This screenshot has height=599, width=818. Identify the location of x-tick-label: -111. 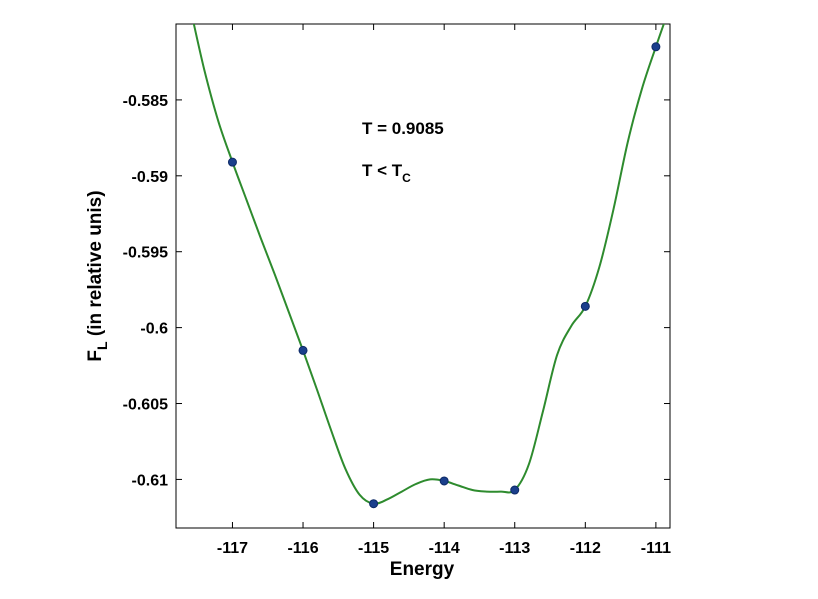
(656, 548).